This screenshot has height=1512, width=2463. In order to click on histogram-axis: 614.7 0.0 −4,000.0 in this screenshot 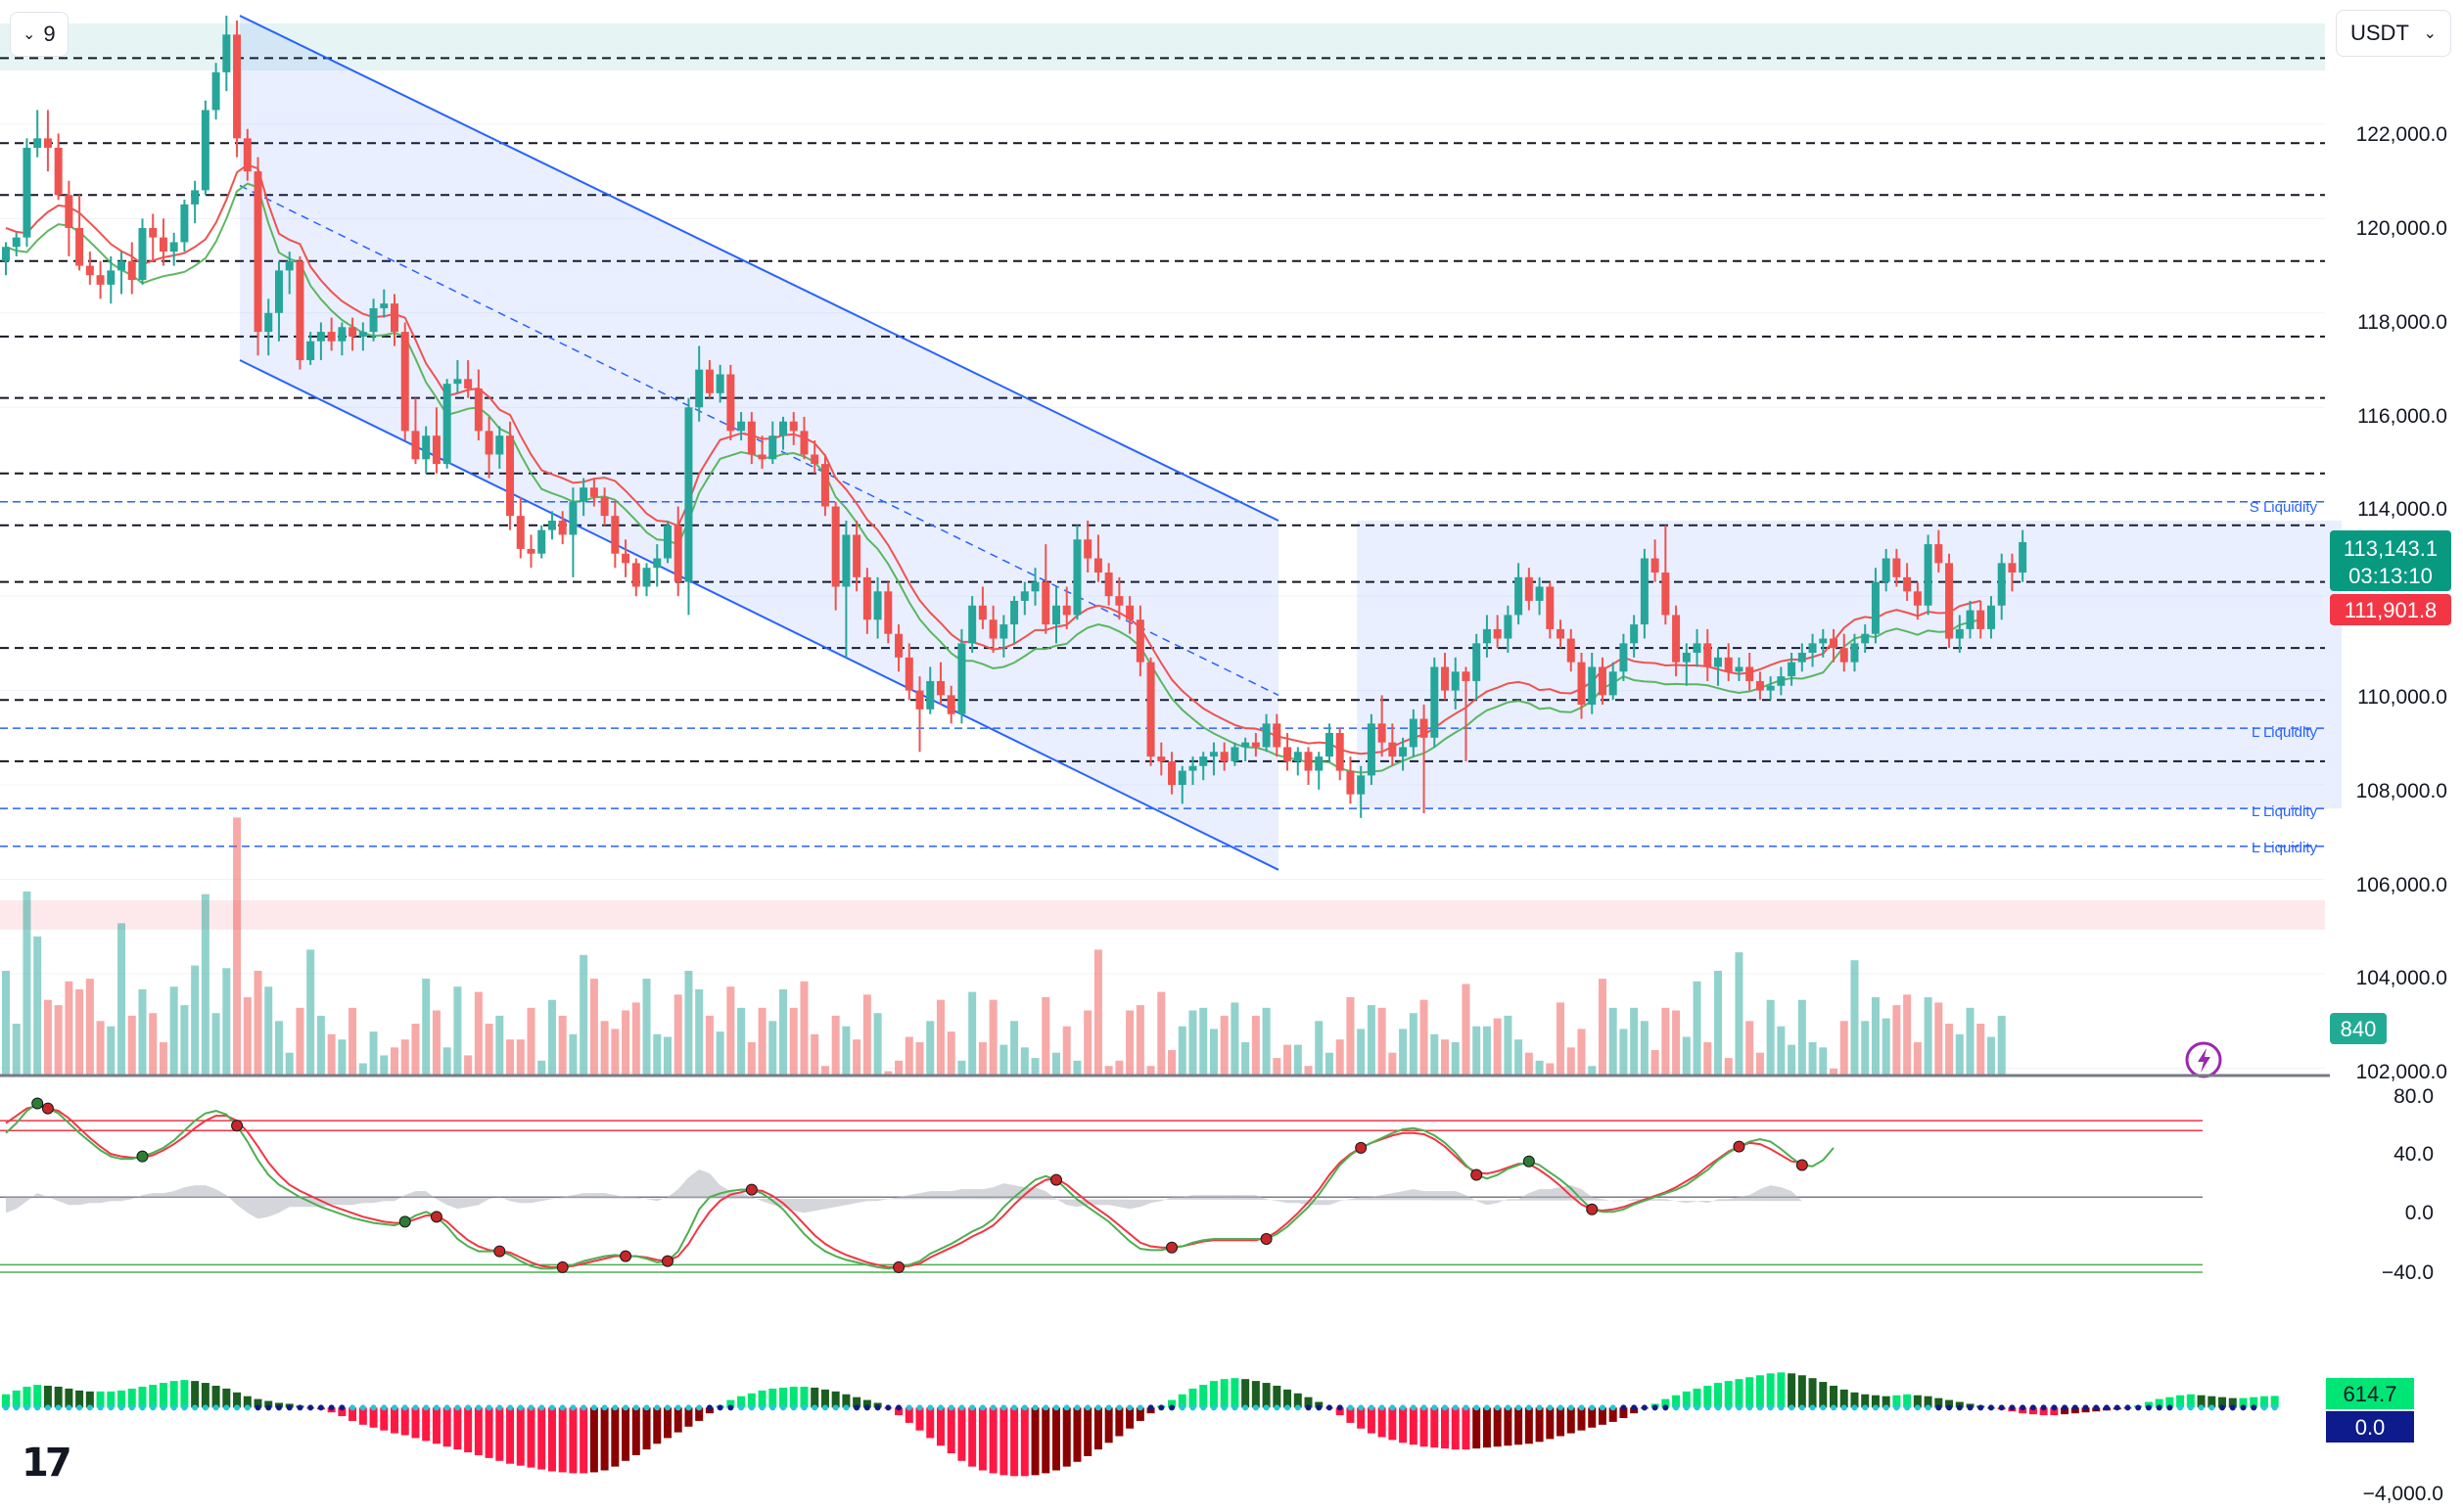, I will do `click(2384, 1441)`.